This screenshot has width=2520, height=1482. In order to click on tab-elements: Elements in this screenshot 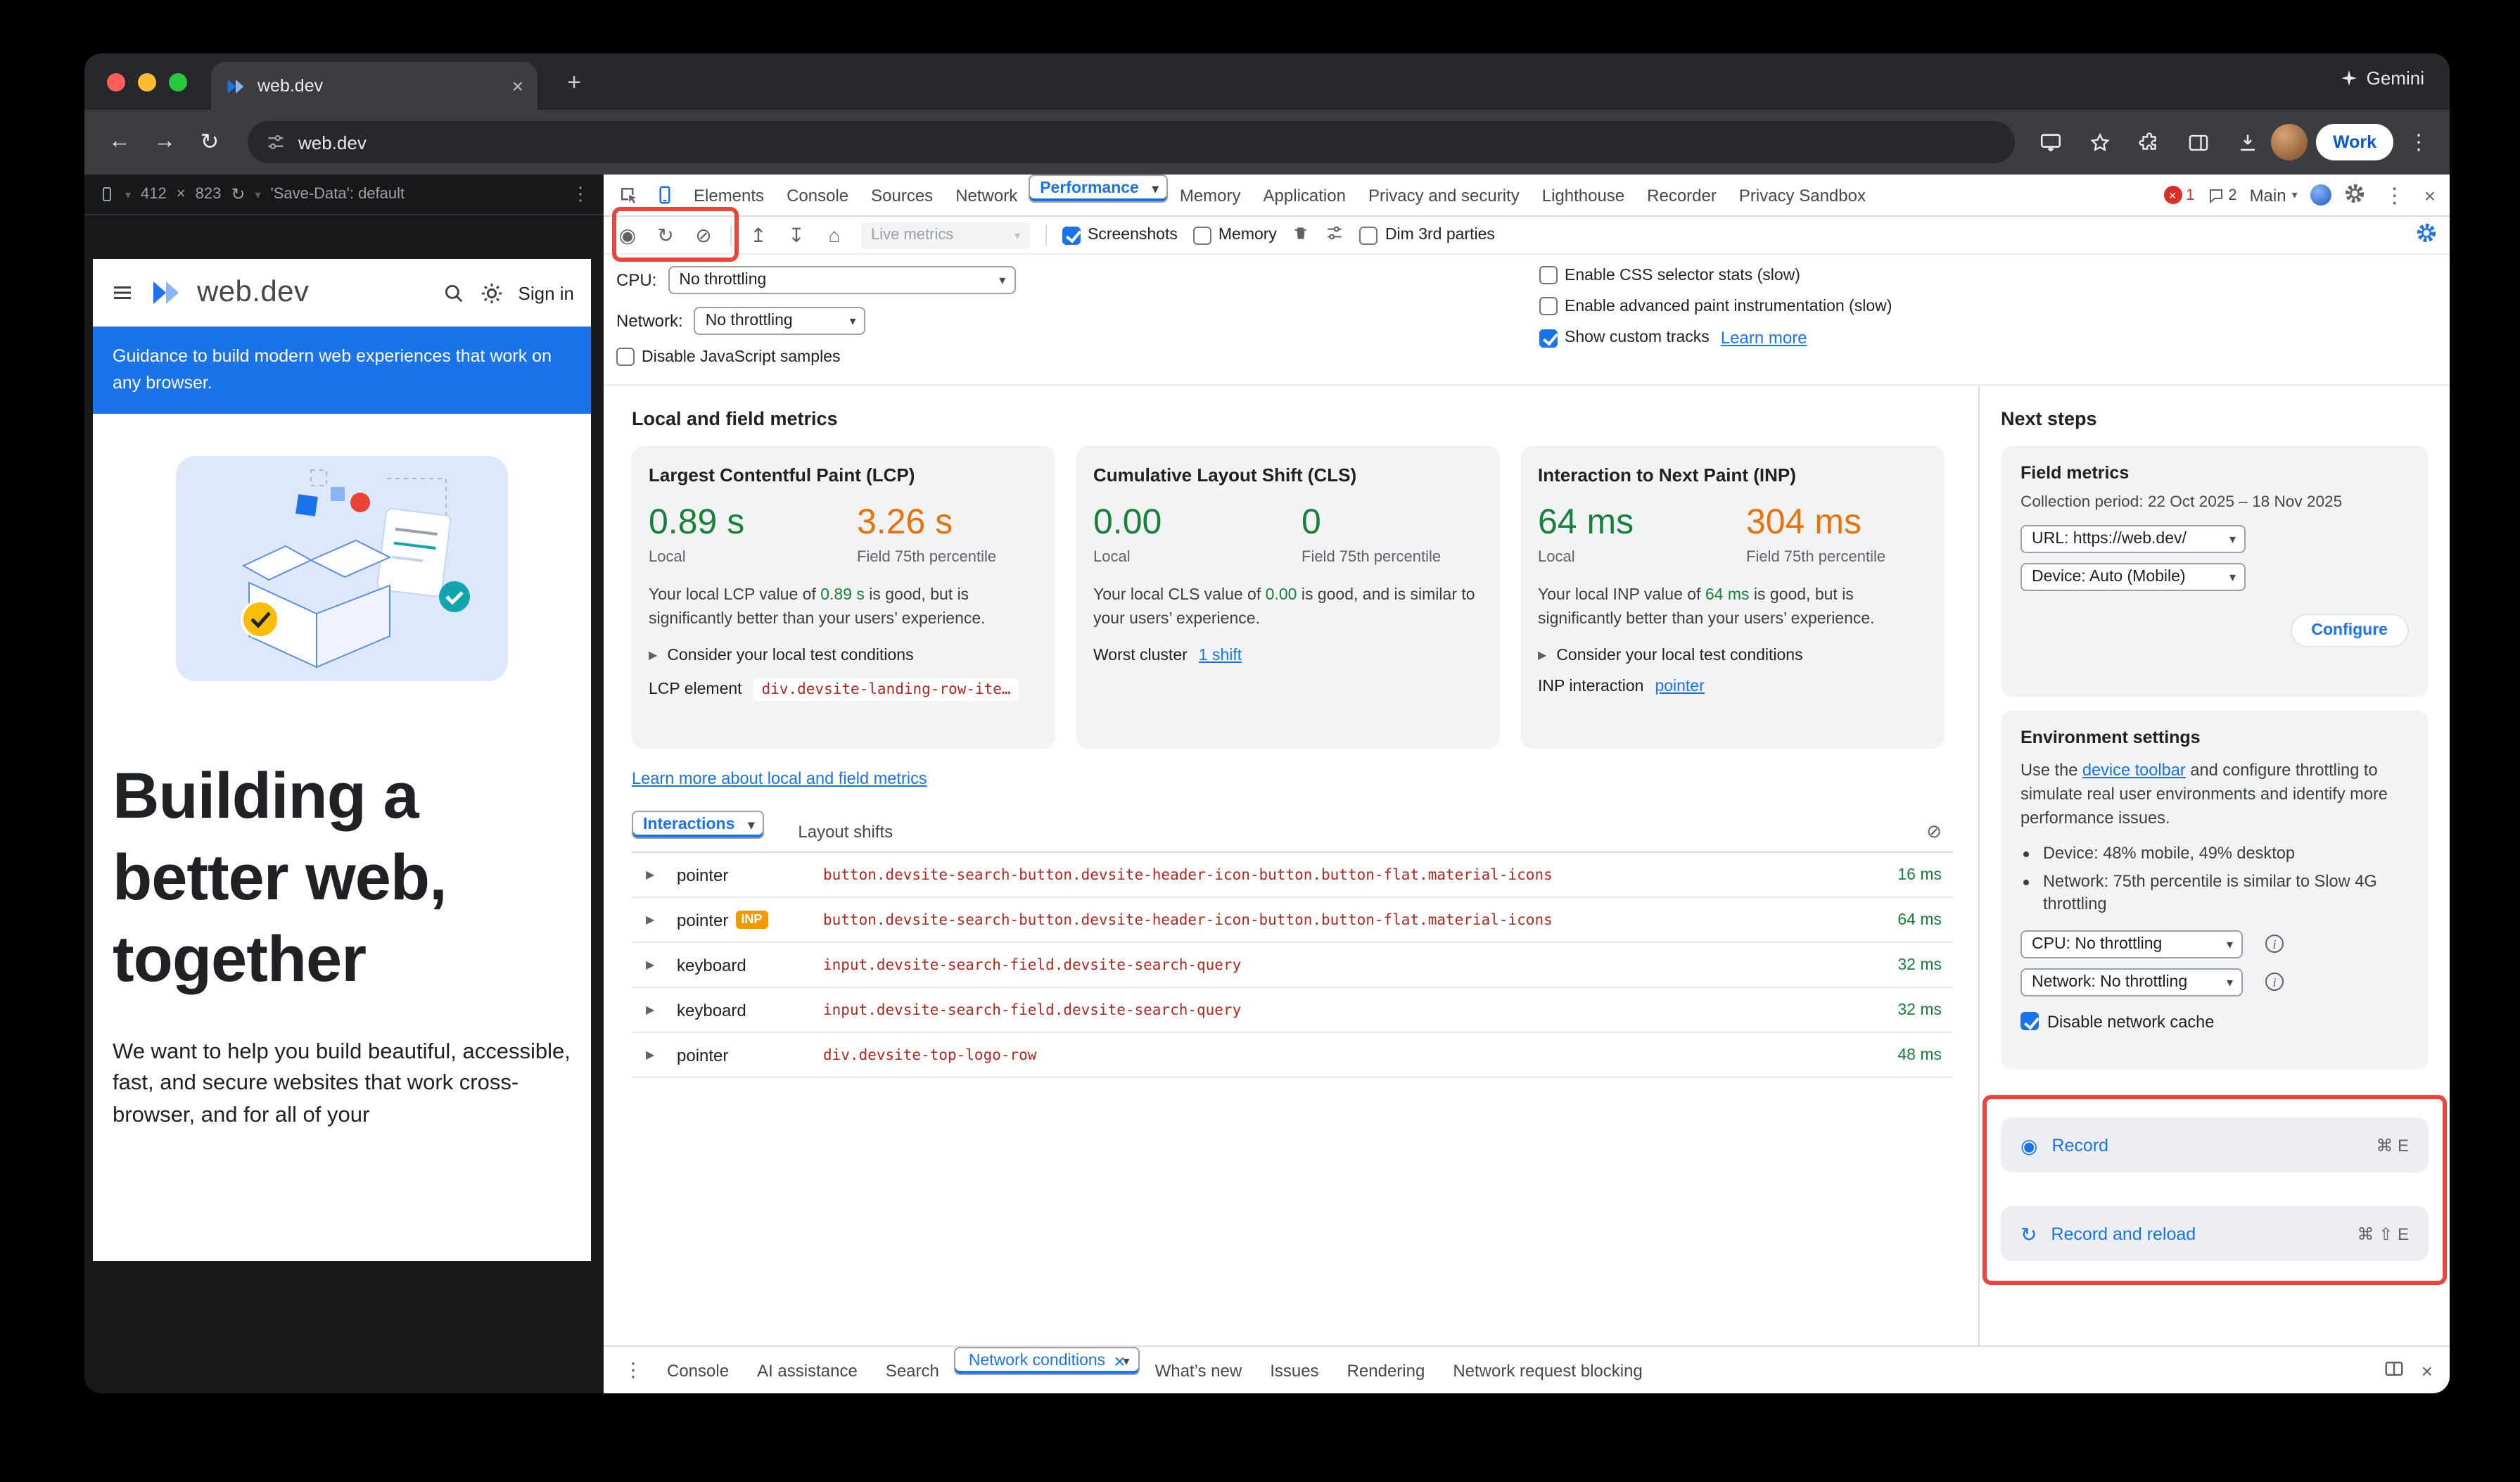, I will do `click(730, 195)`.